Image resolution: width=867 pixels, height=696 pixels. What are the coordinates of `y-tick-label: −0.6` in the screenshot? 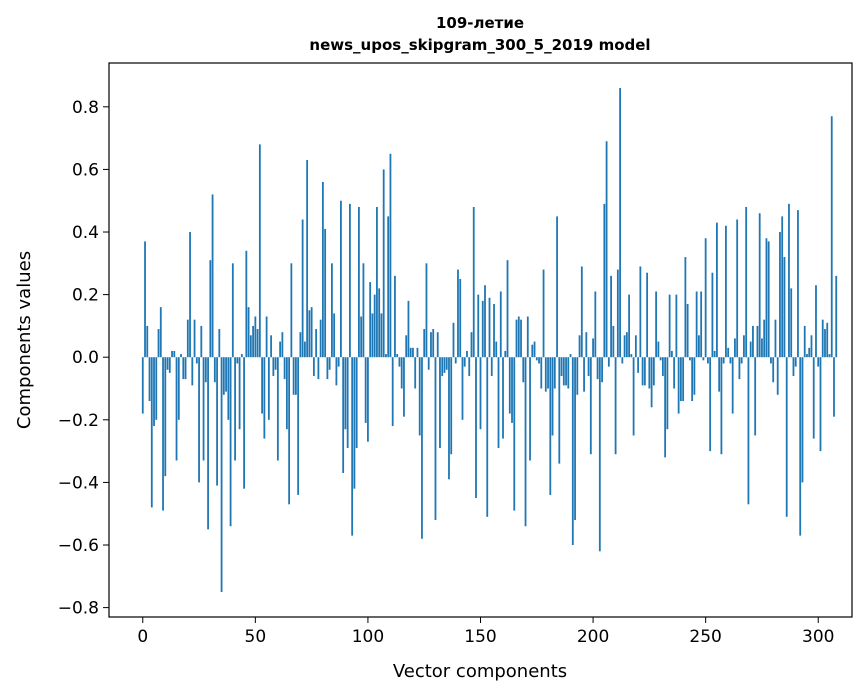 It's located at (78, 546).